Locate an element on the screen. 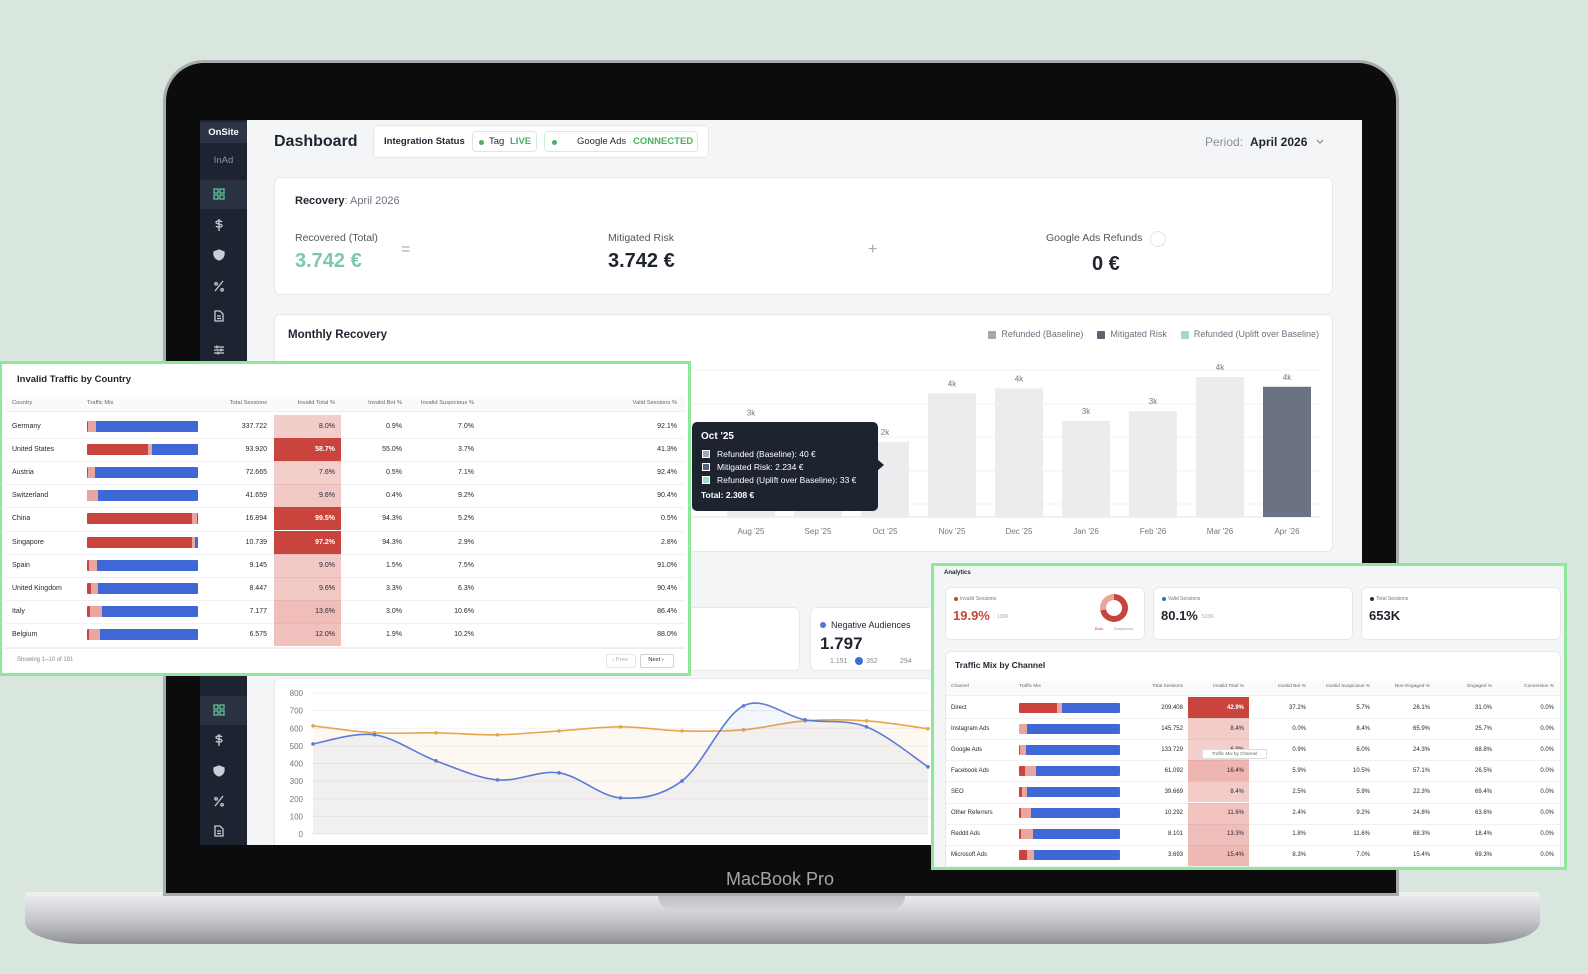 Image resolution: width=1588 pixels, height=974 pixels. table-cell: 65.9% is located at coordinates (1421, 728).